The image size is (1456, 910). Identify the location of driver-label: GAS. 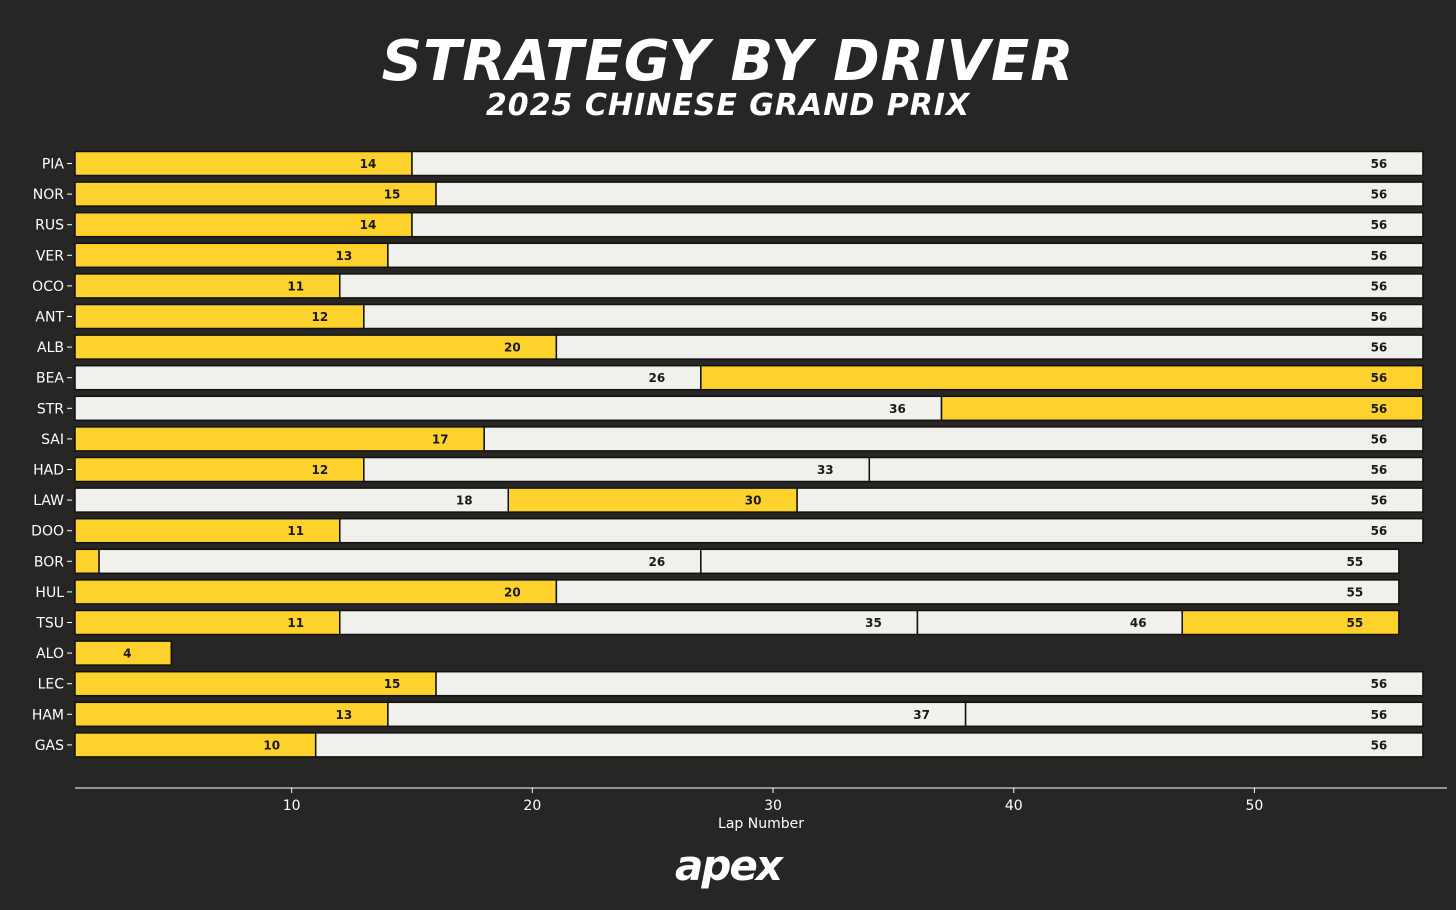
(49, 746).